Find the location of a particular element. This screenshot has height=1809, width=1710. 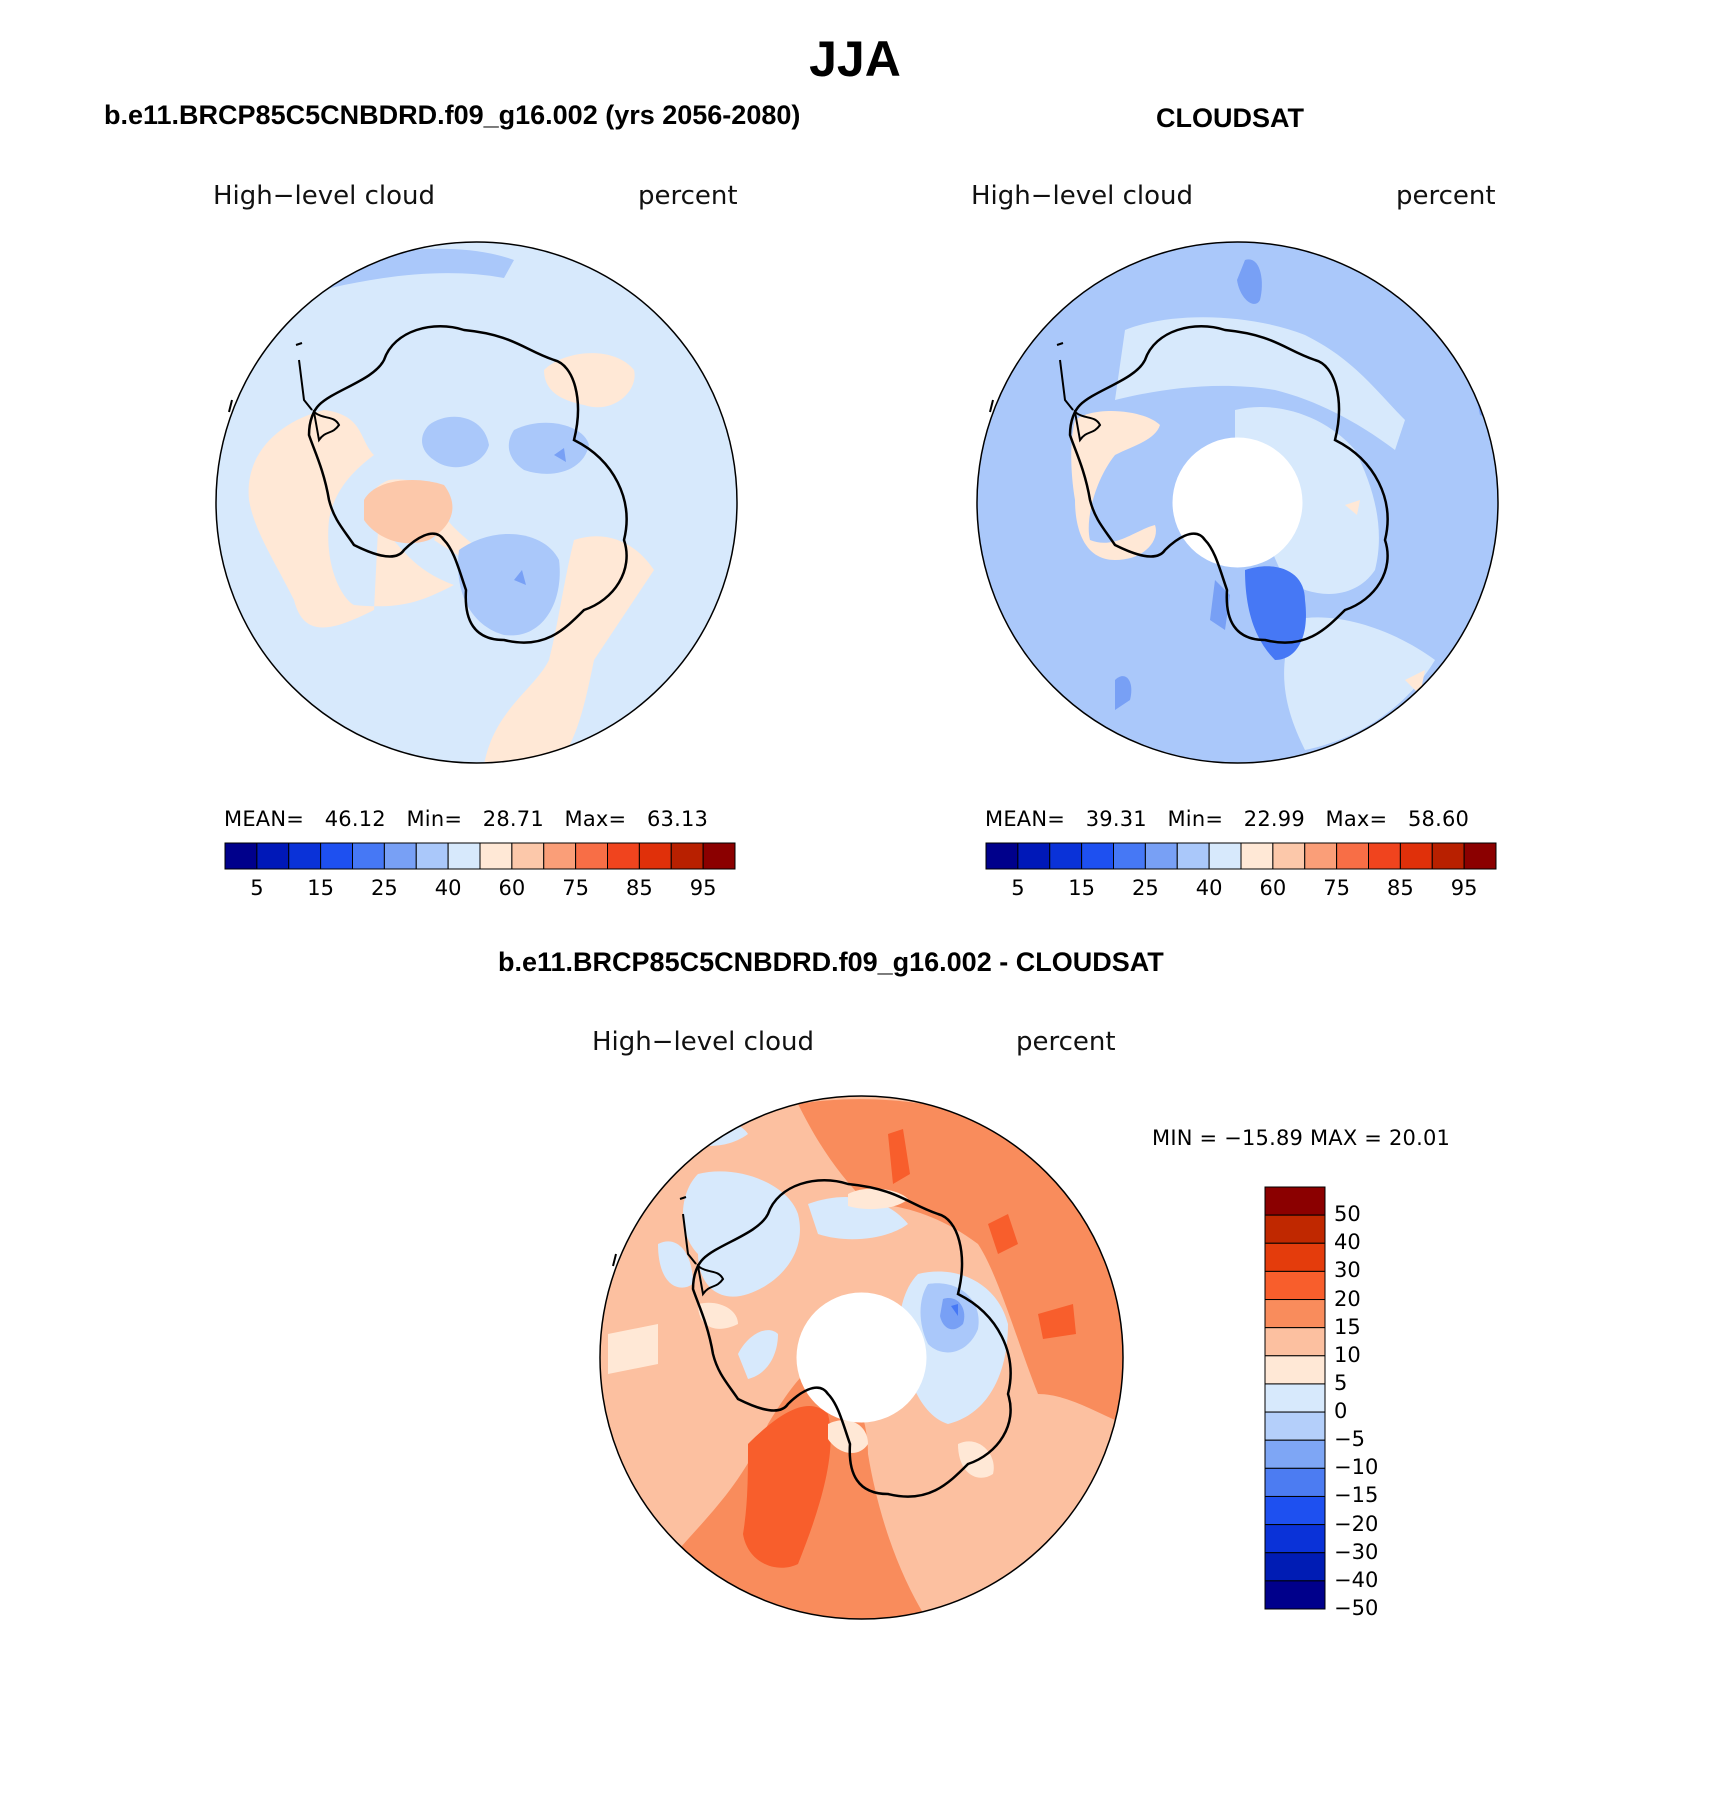

model-polar-map is located at coordinates (476, 502).